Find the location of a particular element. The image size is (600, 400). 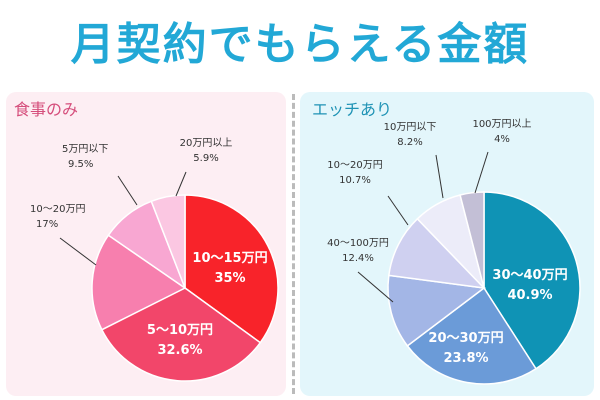

left-slice-label-2: 10〜20万円 is located at coordinates (57, 209).